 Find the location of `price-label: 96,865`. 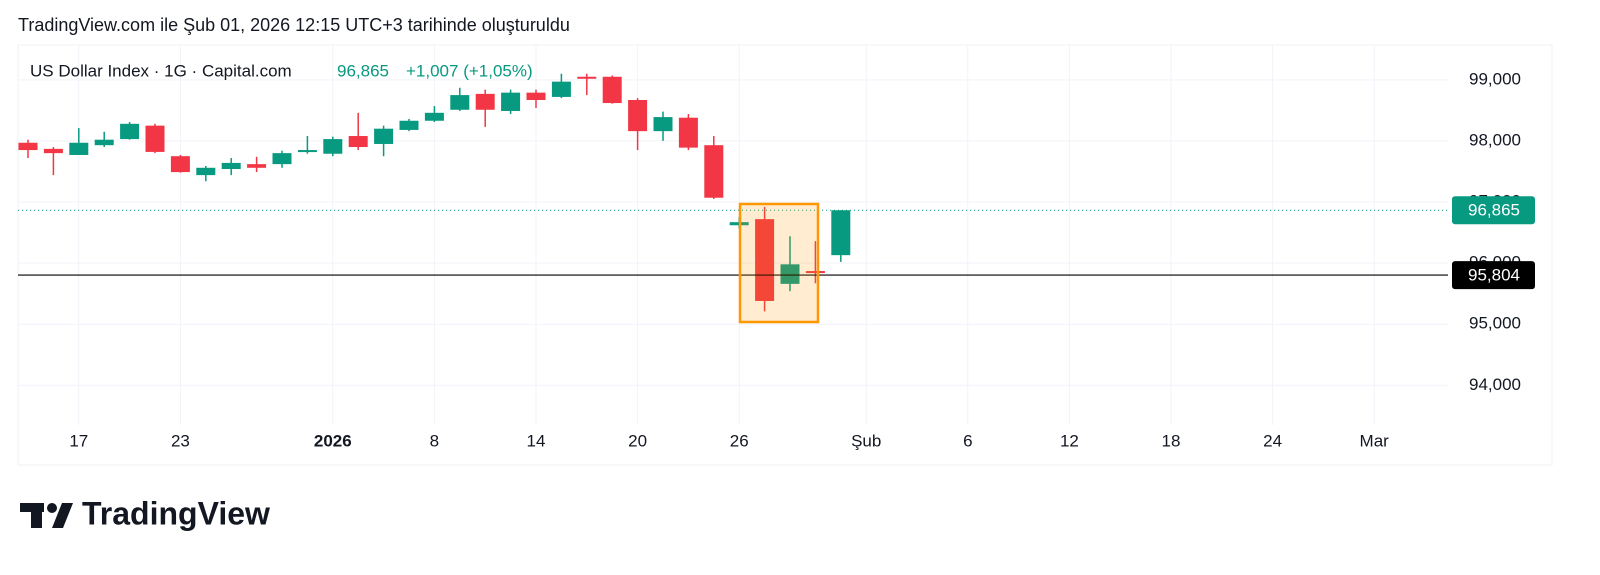

price-label: 96,865 is located at coordinates (1494, 210).